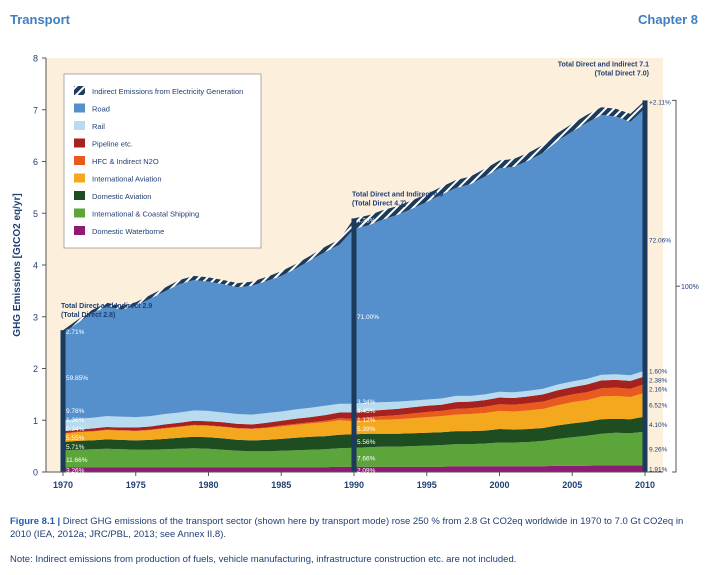  I want to click on percent-label: 9.78%, so click(75, 411).